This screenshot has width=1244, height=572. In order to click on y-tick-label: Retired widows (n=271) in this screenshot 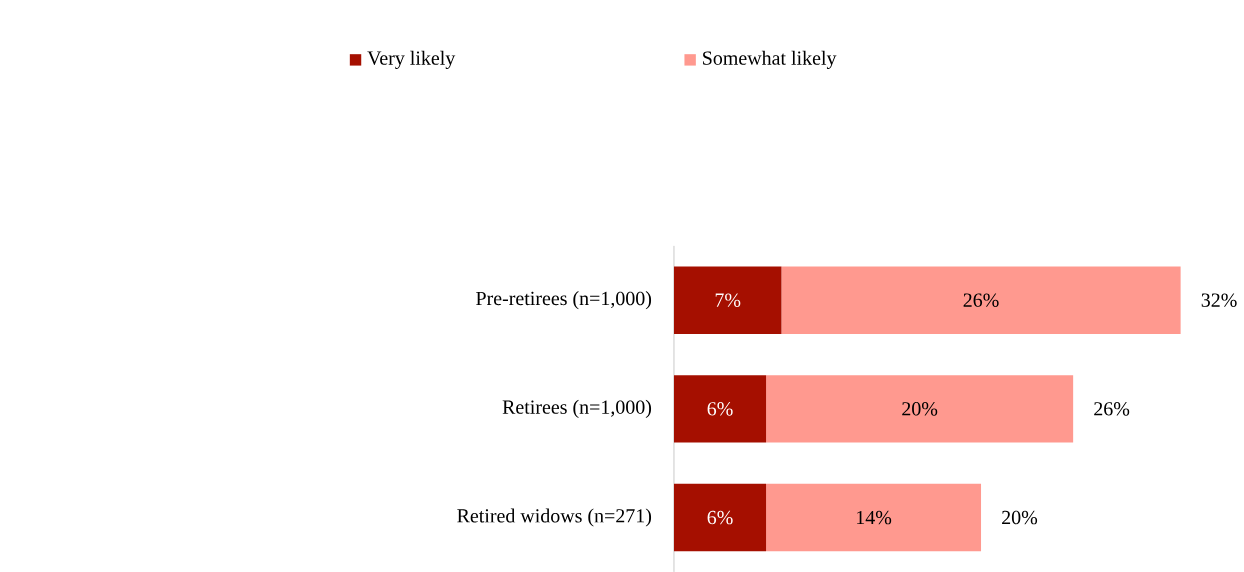, I will do `click(554, 517)`.